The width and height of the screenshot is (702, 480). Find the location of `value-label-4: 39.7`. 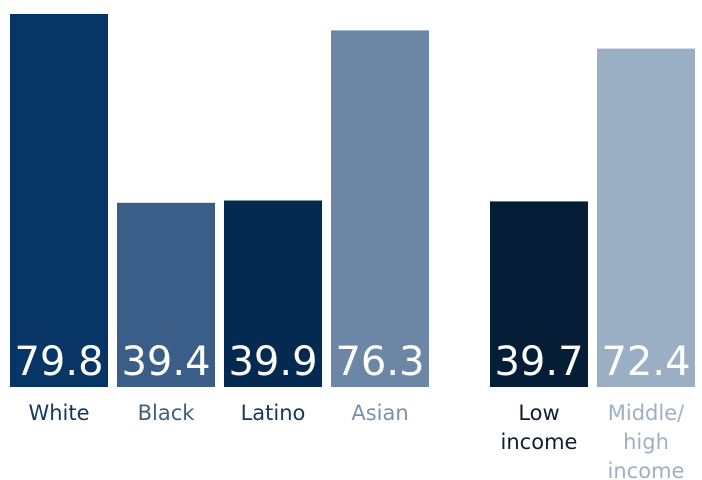

value-label-4: 39.7 is located at coordinates (538, 362).